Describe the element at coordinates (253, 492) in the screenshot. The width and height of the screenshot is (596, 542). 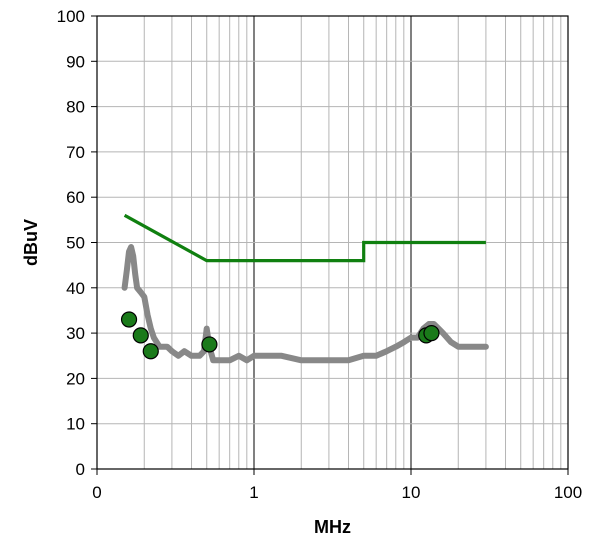
I see `x-tick-label: 1` at that location.